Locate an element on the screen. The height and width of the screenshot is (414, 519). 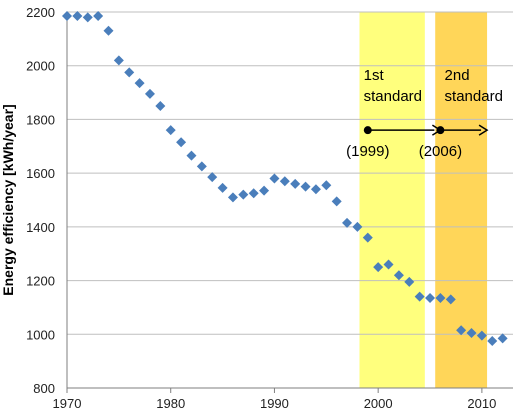
y-tick-label: 2200 is located at coordinates (40, 12).